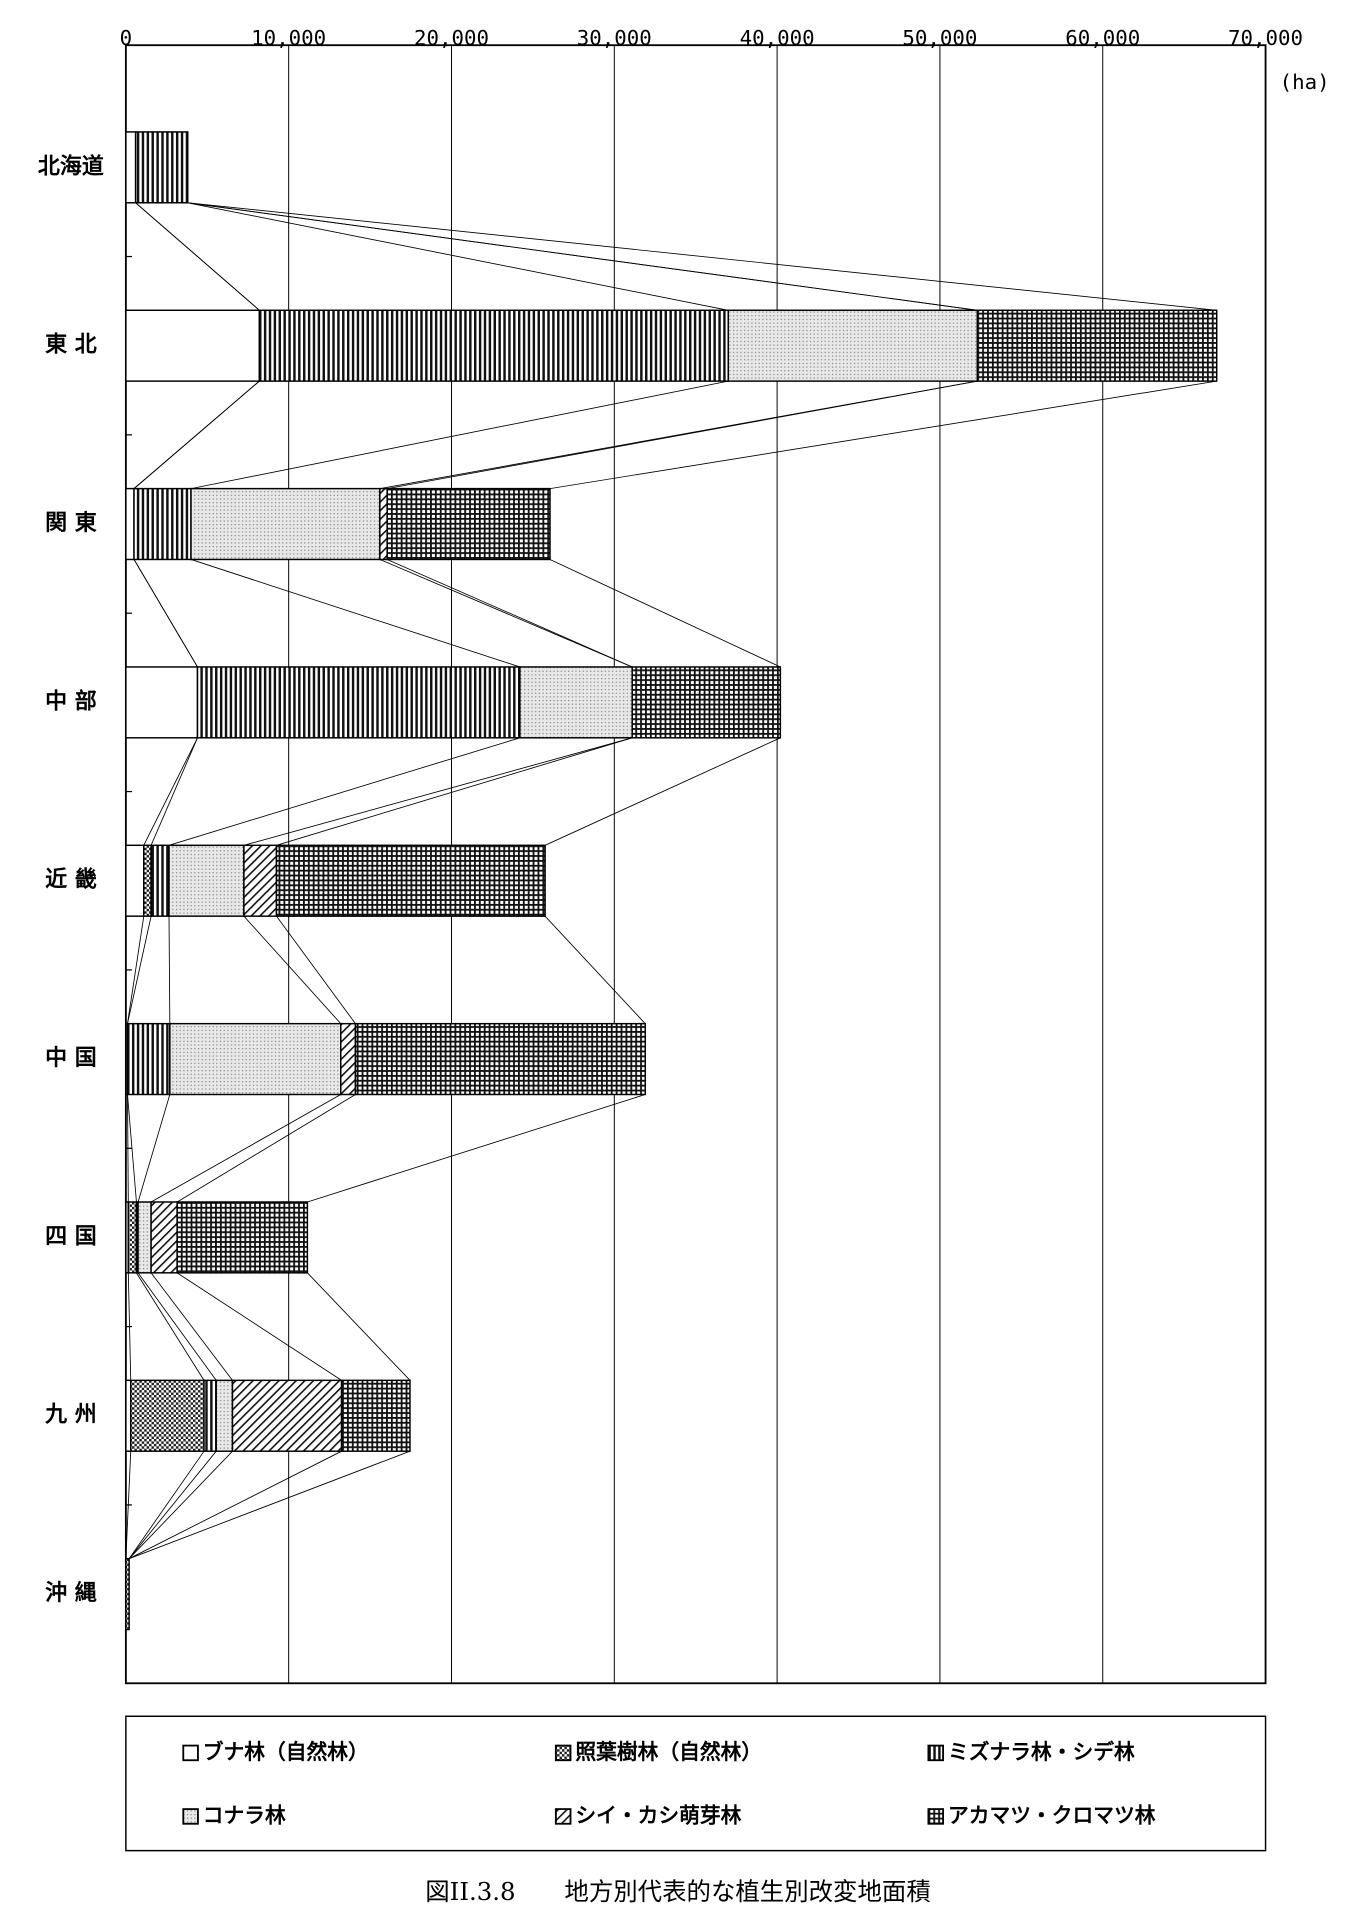  What do you see at coordinates (71, 880) in the screenshot?
I see `y-tick-label: 近 畿` at bounding box center [71, 880].